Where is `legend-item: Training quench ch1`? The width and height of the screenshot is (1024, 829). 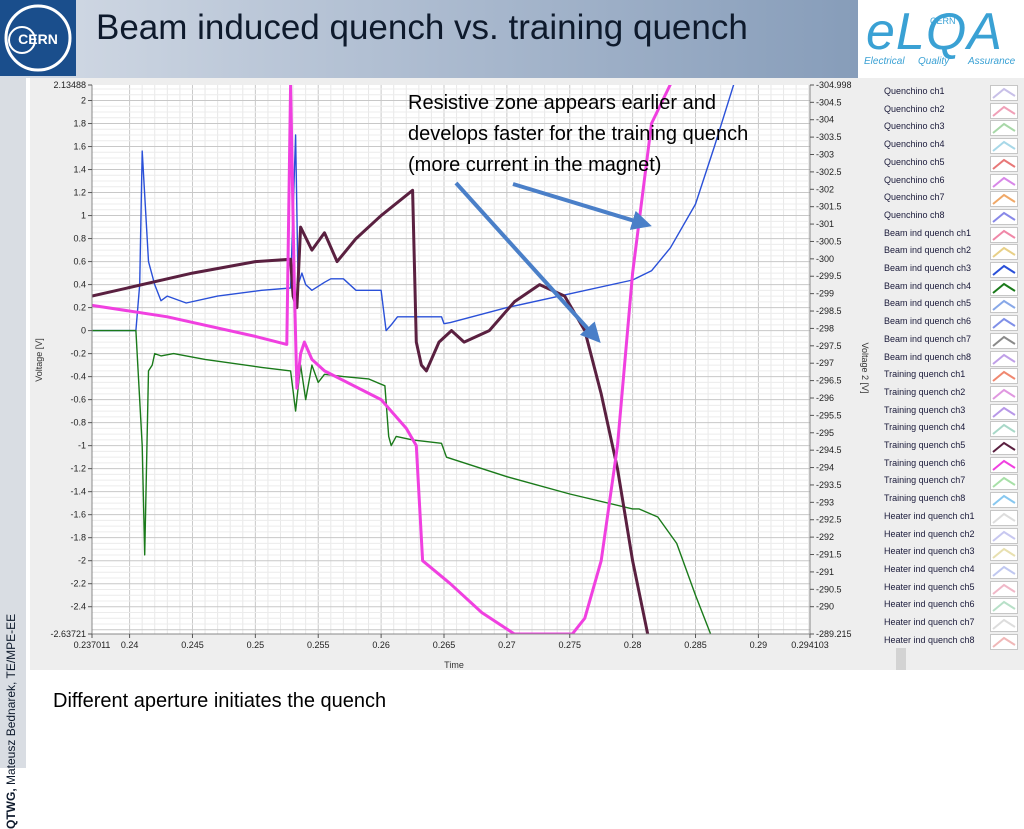 legend-item: Training quench ch1 is located at coordinates (949, 376).